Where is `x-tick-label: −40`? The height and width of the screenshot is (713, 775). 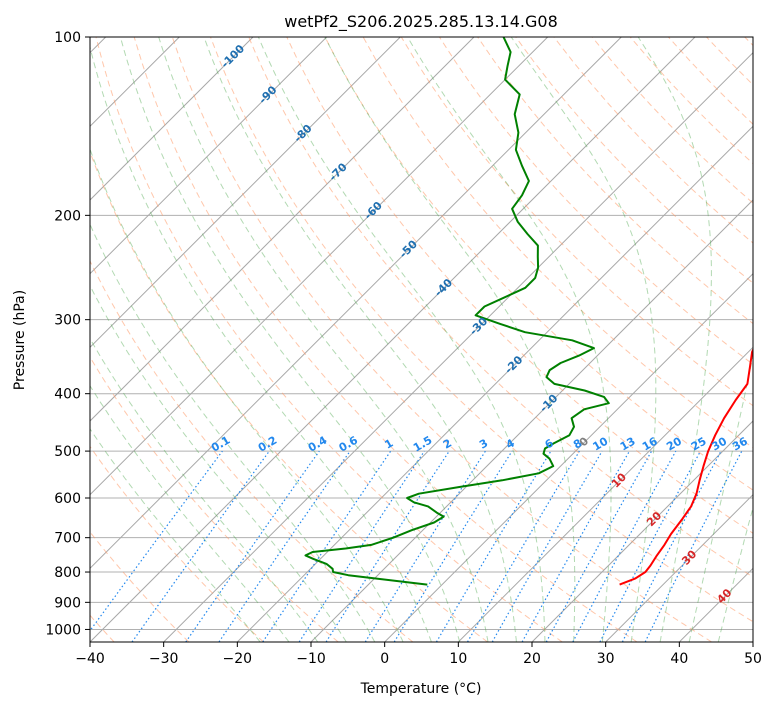 x-tick-label: −40 is located at coordinates (90, 659).